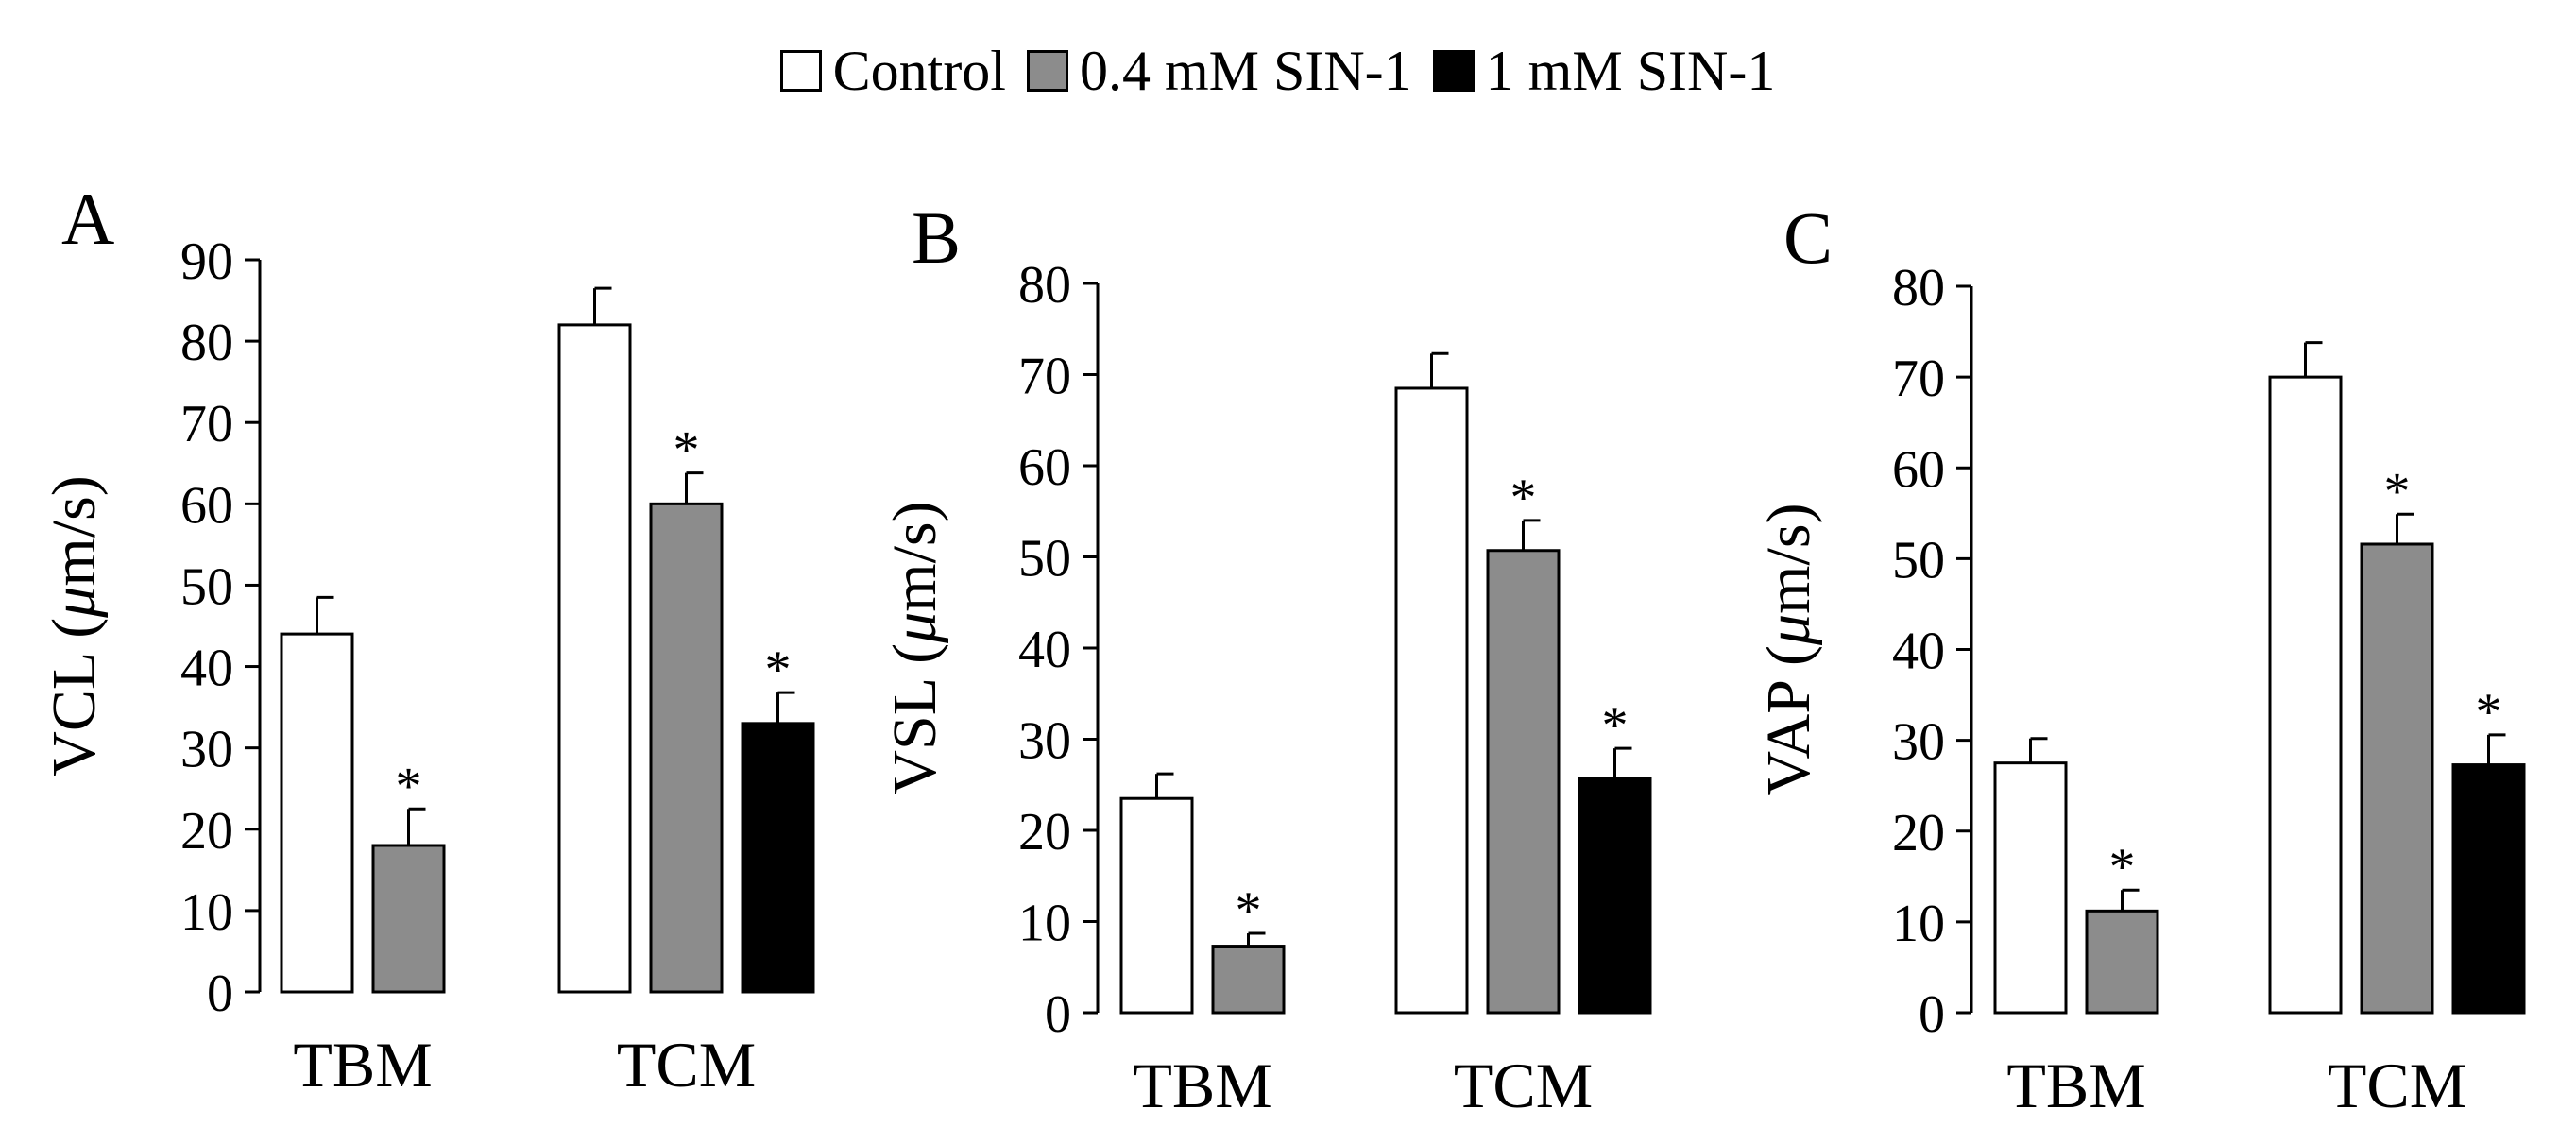  Describe the element at coordinates (1044, 650) in the screenshot. I see `y-tick-label-b-40: 40` at that location.